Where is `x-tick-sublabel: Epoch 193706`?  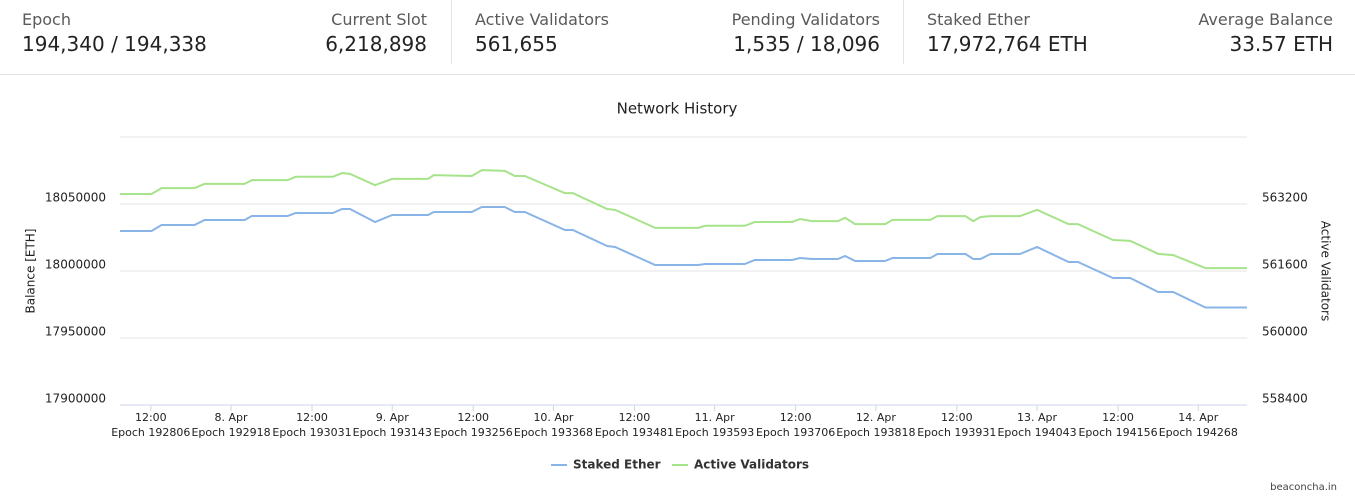
x-tick-sublabel: Epoch 193706 is located at coordinates (795, 432).